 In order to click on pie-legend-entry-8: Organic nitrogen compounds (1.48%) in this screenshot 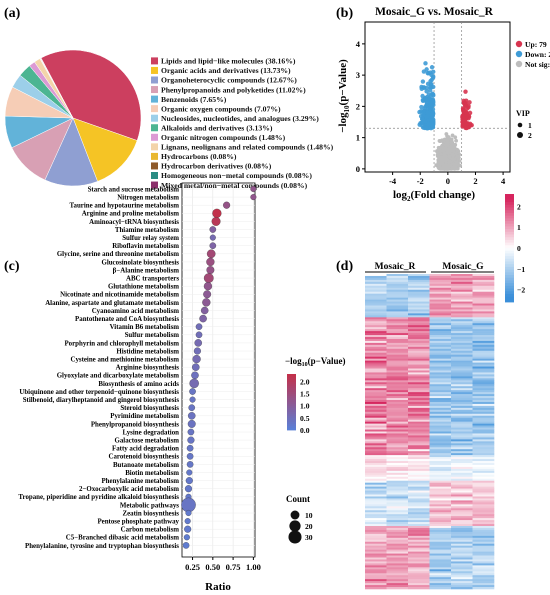, I will do `click(223, 137)`.